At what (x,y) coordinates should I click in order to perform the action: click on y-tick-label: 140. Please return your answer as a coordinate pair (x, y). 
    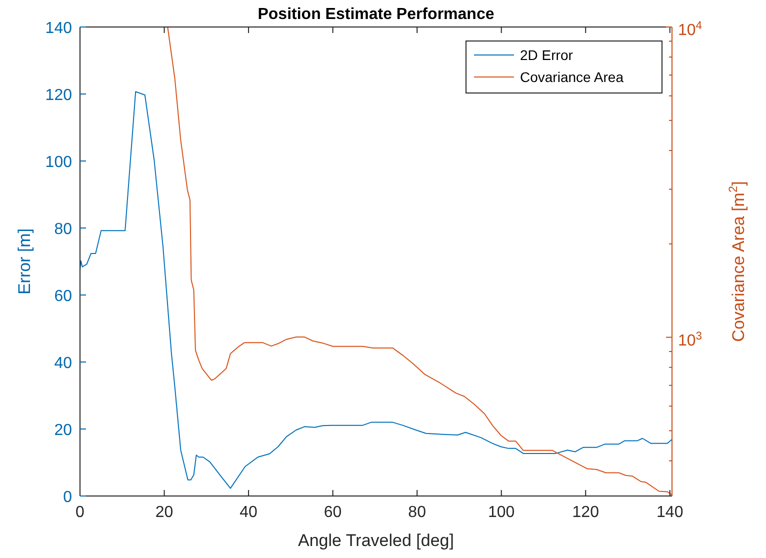
    Looking at the image, I should click on (58, 28).